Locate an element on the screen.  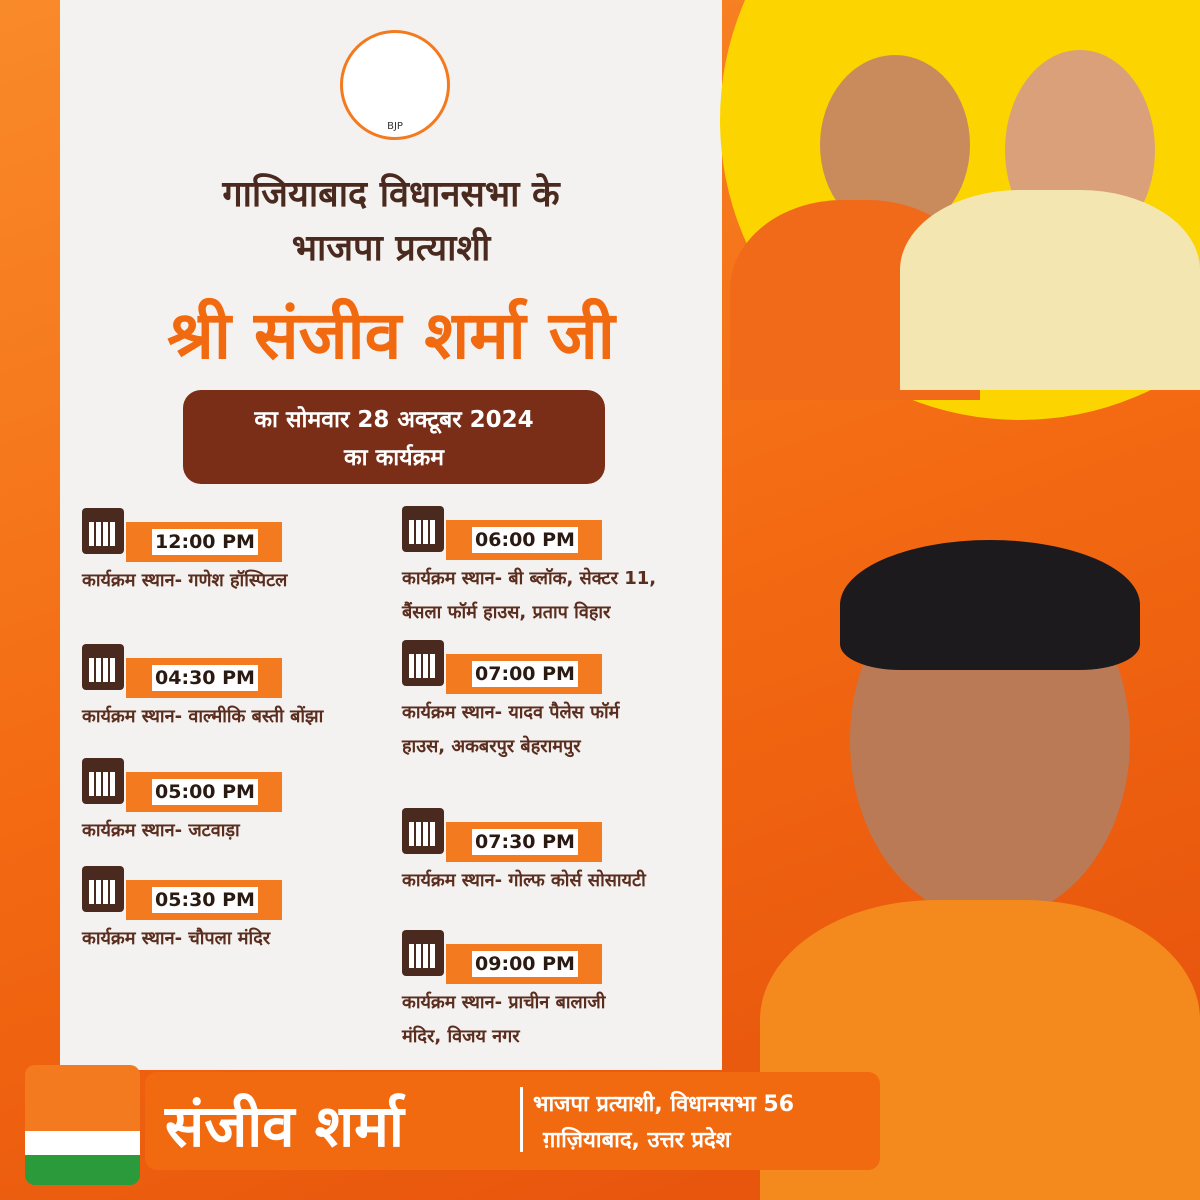
time: 12:00 PM is located at coordinates (205, 542).